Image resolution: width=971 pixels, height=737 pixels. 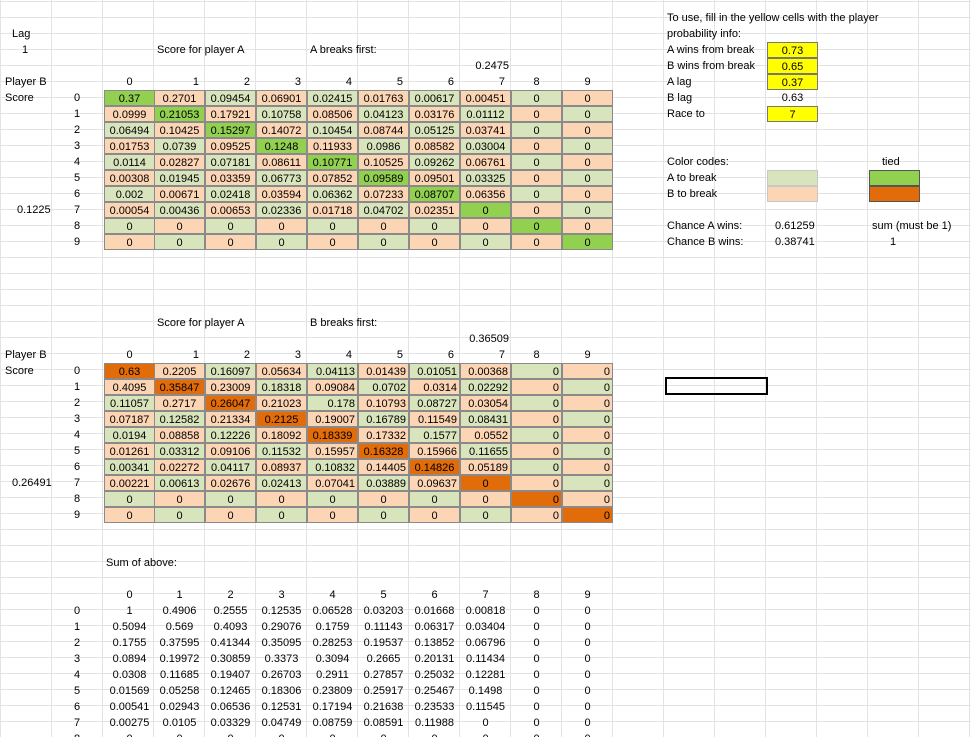 What do you see at coordinates (332, 114) in the screenshot?
I see `table-cell: 0.08506` at bounding box center [332, 114].